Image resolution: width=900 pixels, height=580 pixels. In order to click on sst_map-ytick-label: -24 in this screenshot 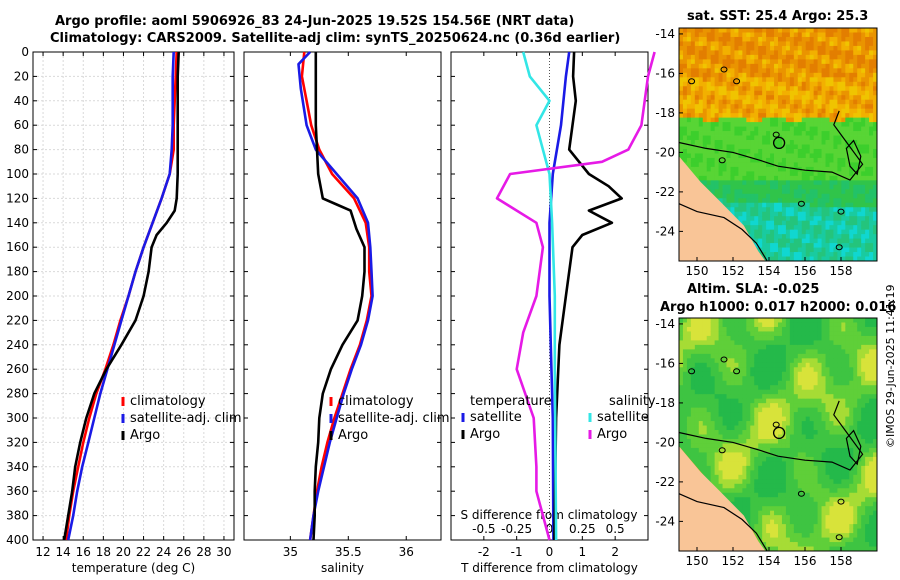, I will do `click(665, 231)`.